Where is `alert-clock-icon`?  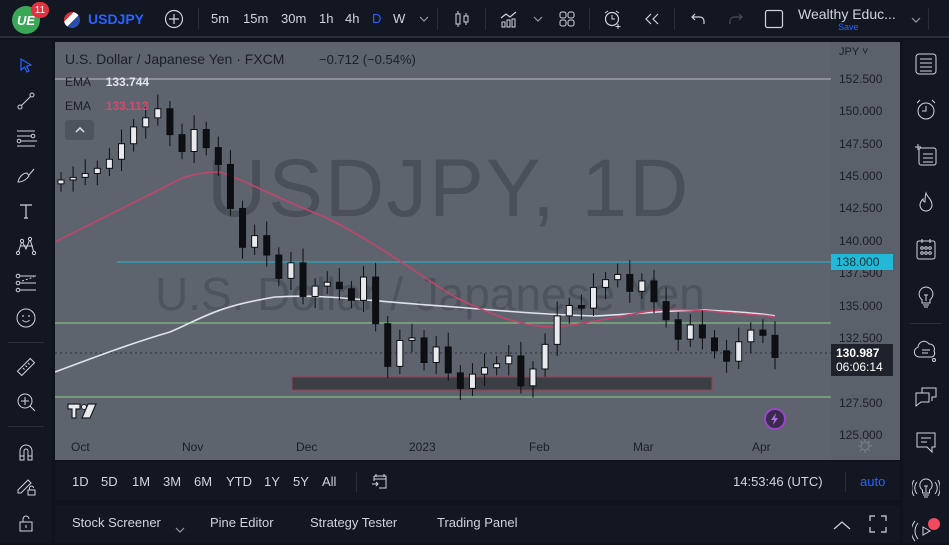 alert-clock-icon is located at coordinates (613, 19).